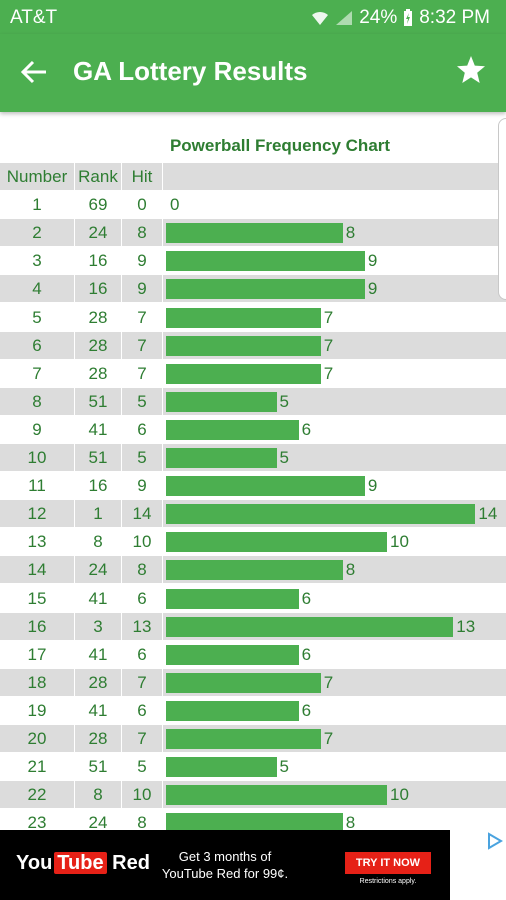 Image resolution: width=506 pixels, height=900 pixels. I want to click on table-row: 15 41 6 6, so click(253, 599).